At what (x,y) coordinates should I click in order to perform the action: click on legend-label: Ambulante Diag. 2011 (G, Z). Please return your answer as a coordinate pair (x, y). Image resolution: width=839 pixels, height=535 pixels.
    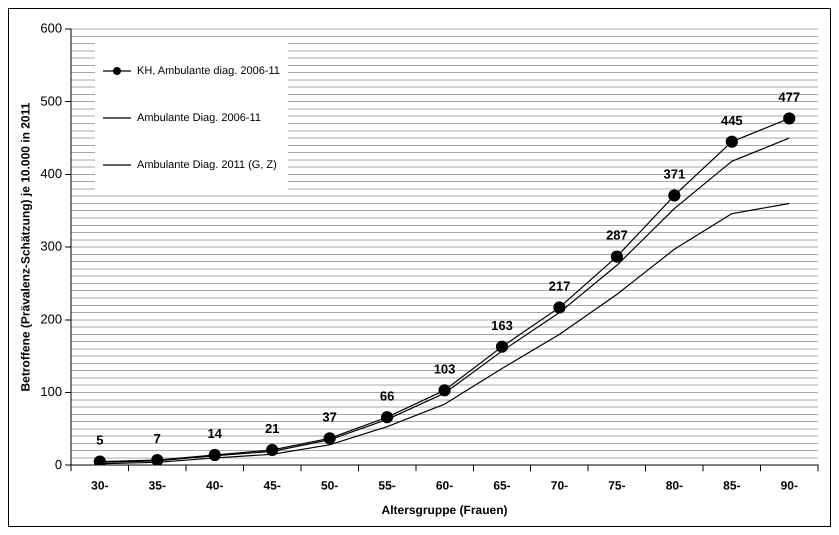
    Looking at the image, I should click on (207, 164).